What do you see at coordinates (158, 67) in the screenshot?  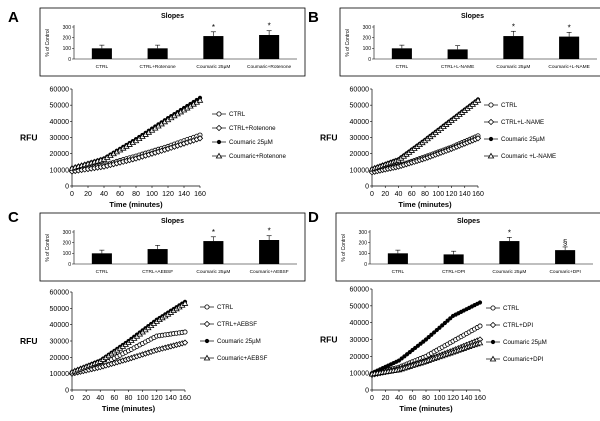 I see `bar-category-label: CTRL+Rotenone` at bounding box center [158, 67].